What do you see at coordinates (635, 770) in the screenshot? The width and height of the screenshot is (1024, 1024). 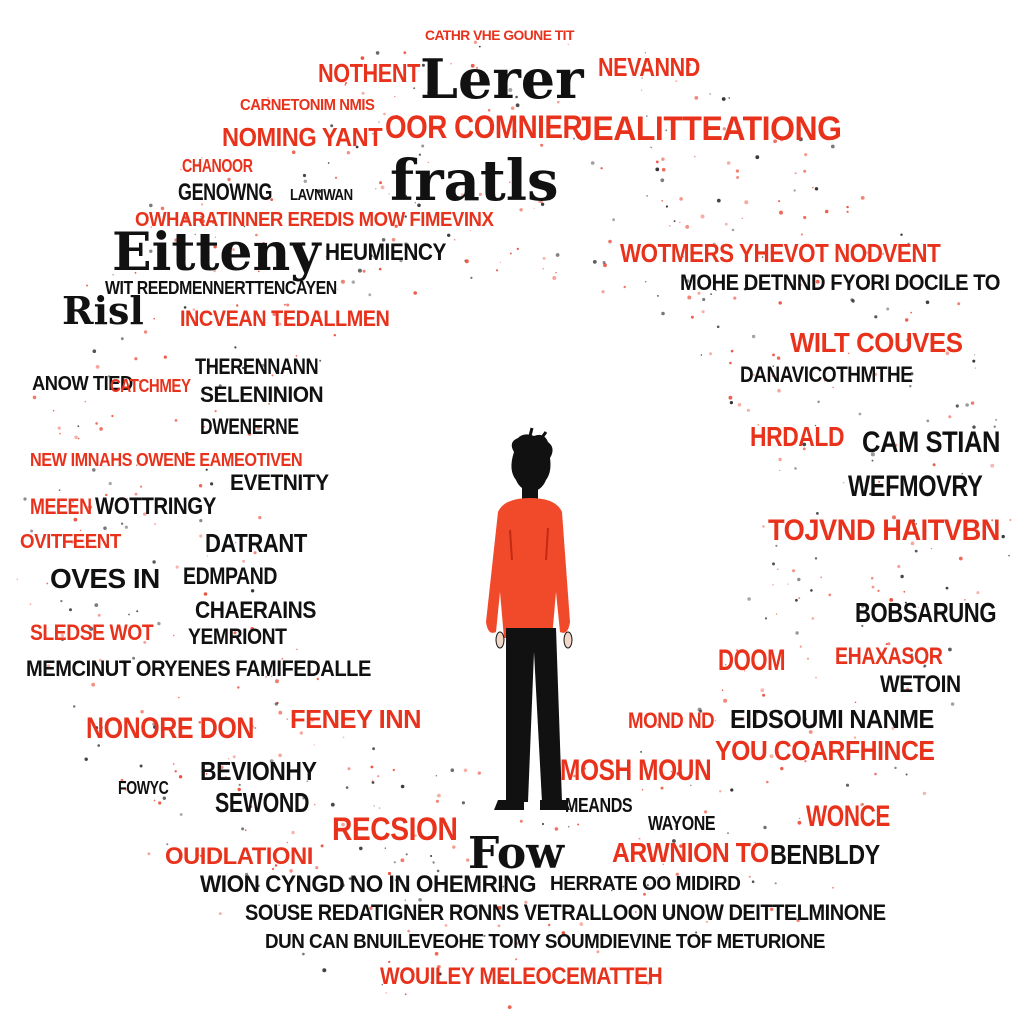 I see `ring-word: MOSH MOUN` at bounding box center [635, 770].